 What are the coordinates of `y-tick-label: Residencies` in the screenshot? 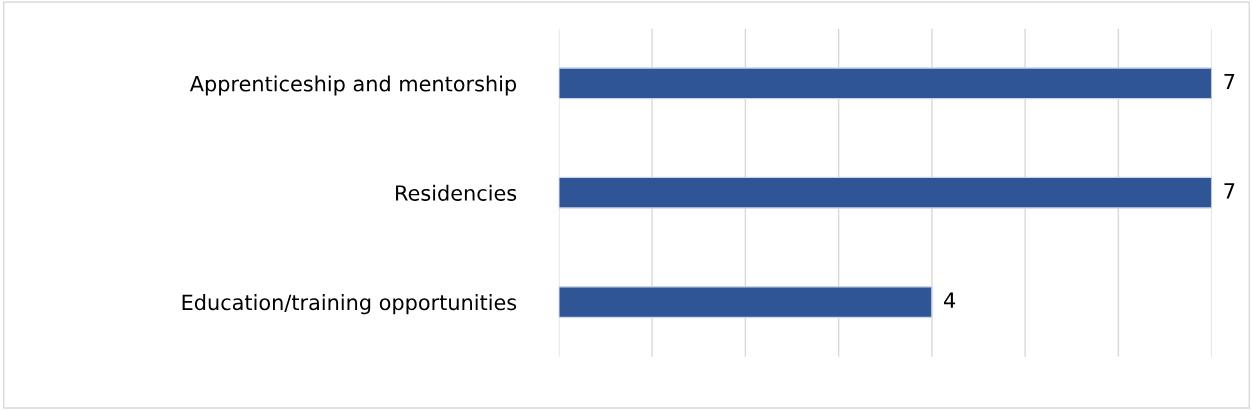 It's located at (456, 192).